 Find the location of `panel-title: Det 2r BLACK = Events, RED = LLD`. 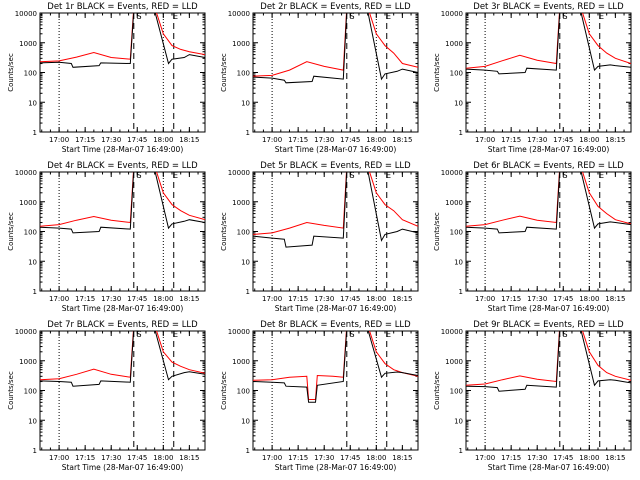

panel-title: Det 2r BLACK = Events, RED = LLD is located at coordinates (335, 7).